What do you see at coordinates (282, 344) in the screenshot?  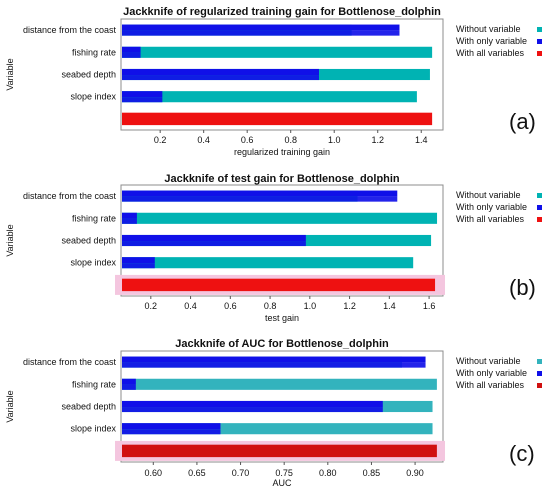 I see `chart-title: Jackknife of AUC for Bottlenose_dolphin` at bounding box center [282, 344].